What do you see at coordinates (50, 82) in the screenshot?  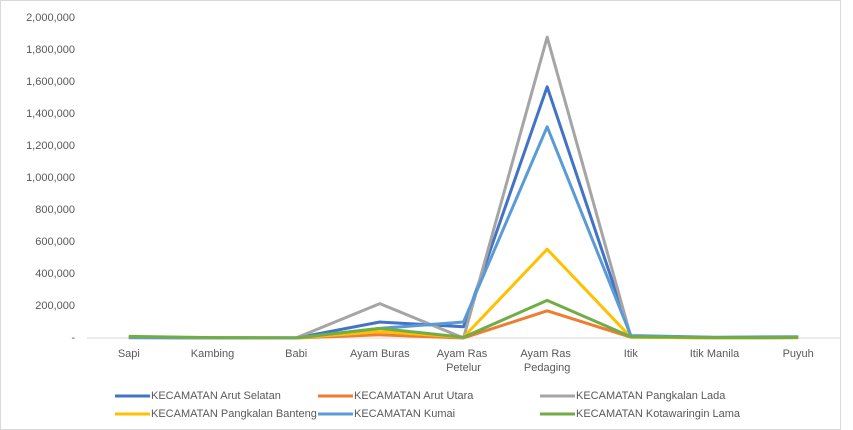 I see `y-tick-label: 1,600,000` at bounding box center [50, 82].